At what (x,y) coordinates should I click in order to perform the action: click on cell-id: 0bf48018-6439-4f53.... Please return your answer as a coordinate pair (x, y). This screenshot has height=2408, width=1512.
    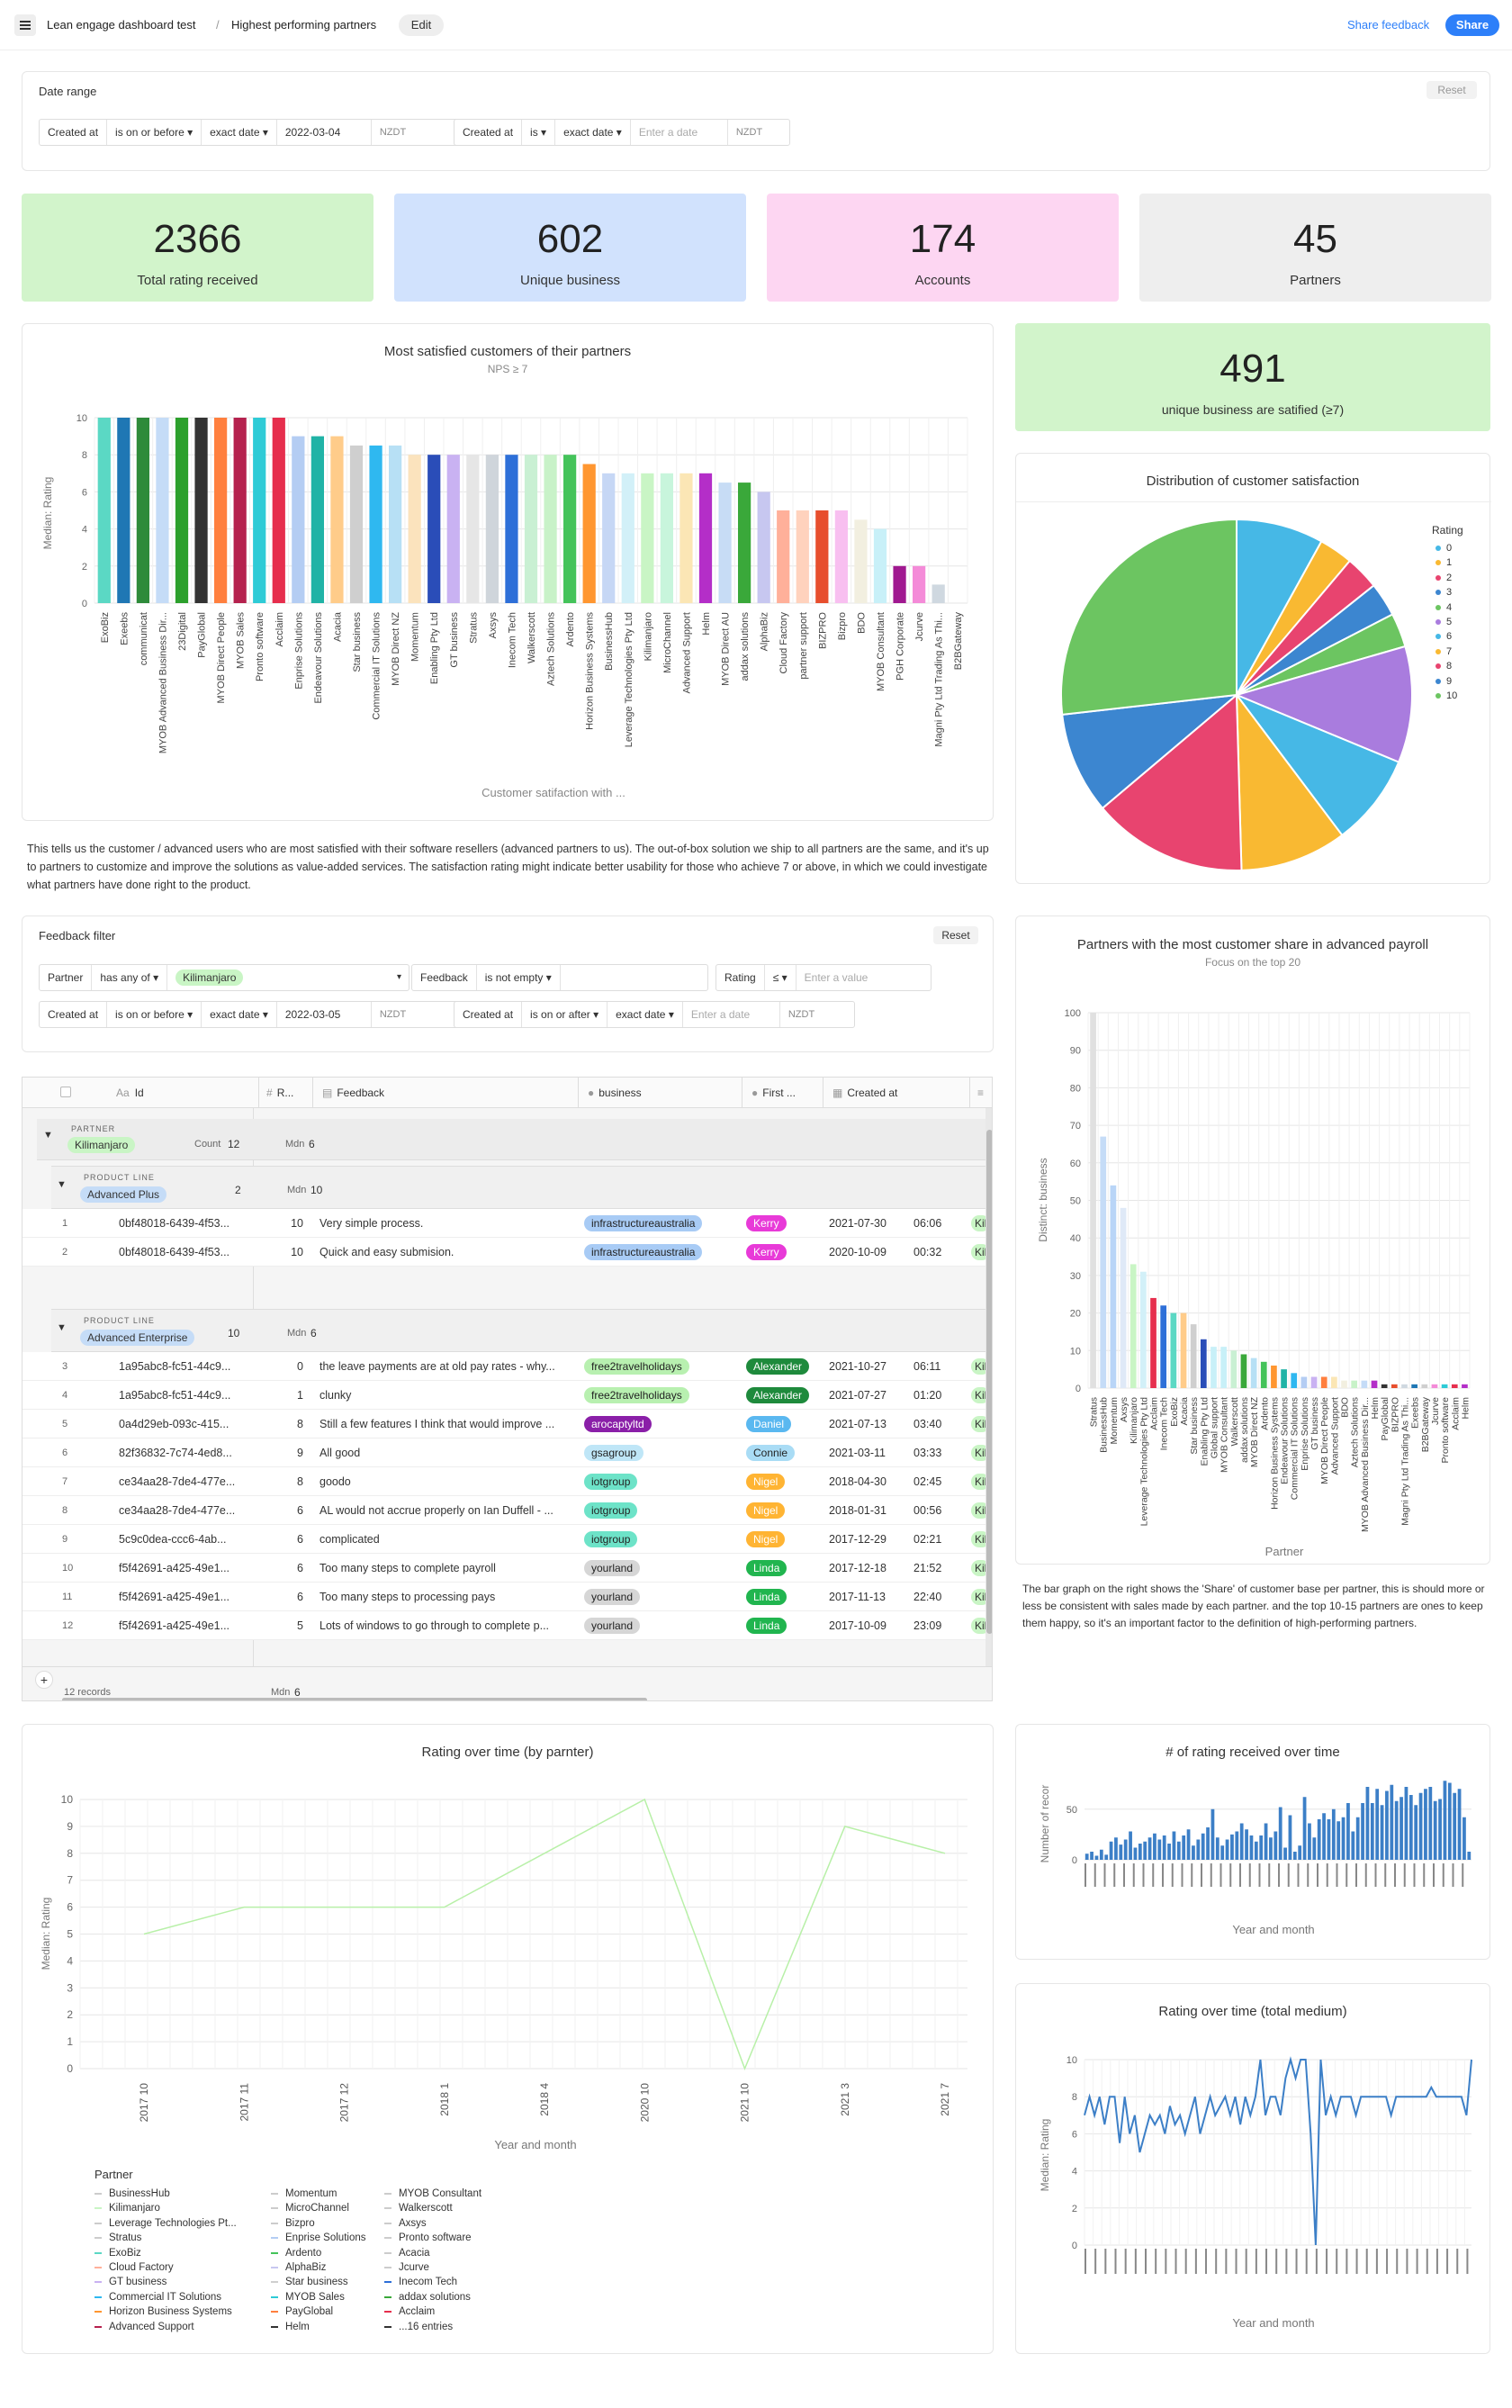
    Looking at the image, I should click on (174, 1252).